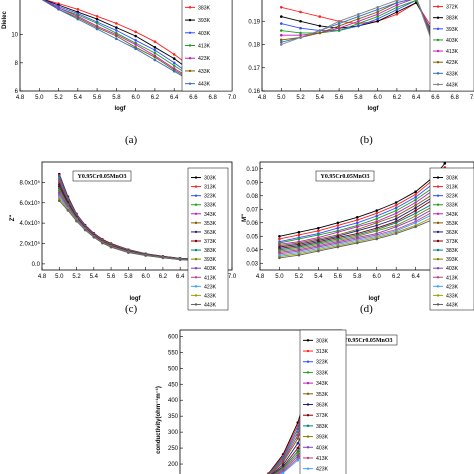 This screenshot has height=474, width=474. Describe the element at coordinates (193, 98) in the screenshot. I see `x-tick-label: 6.6` at that location.